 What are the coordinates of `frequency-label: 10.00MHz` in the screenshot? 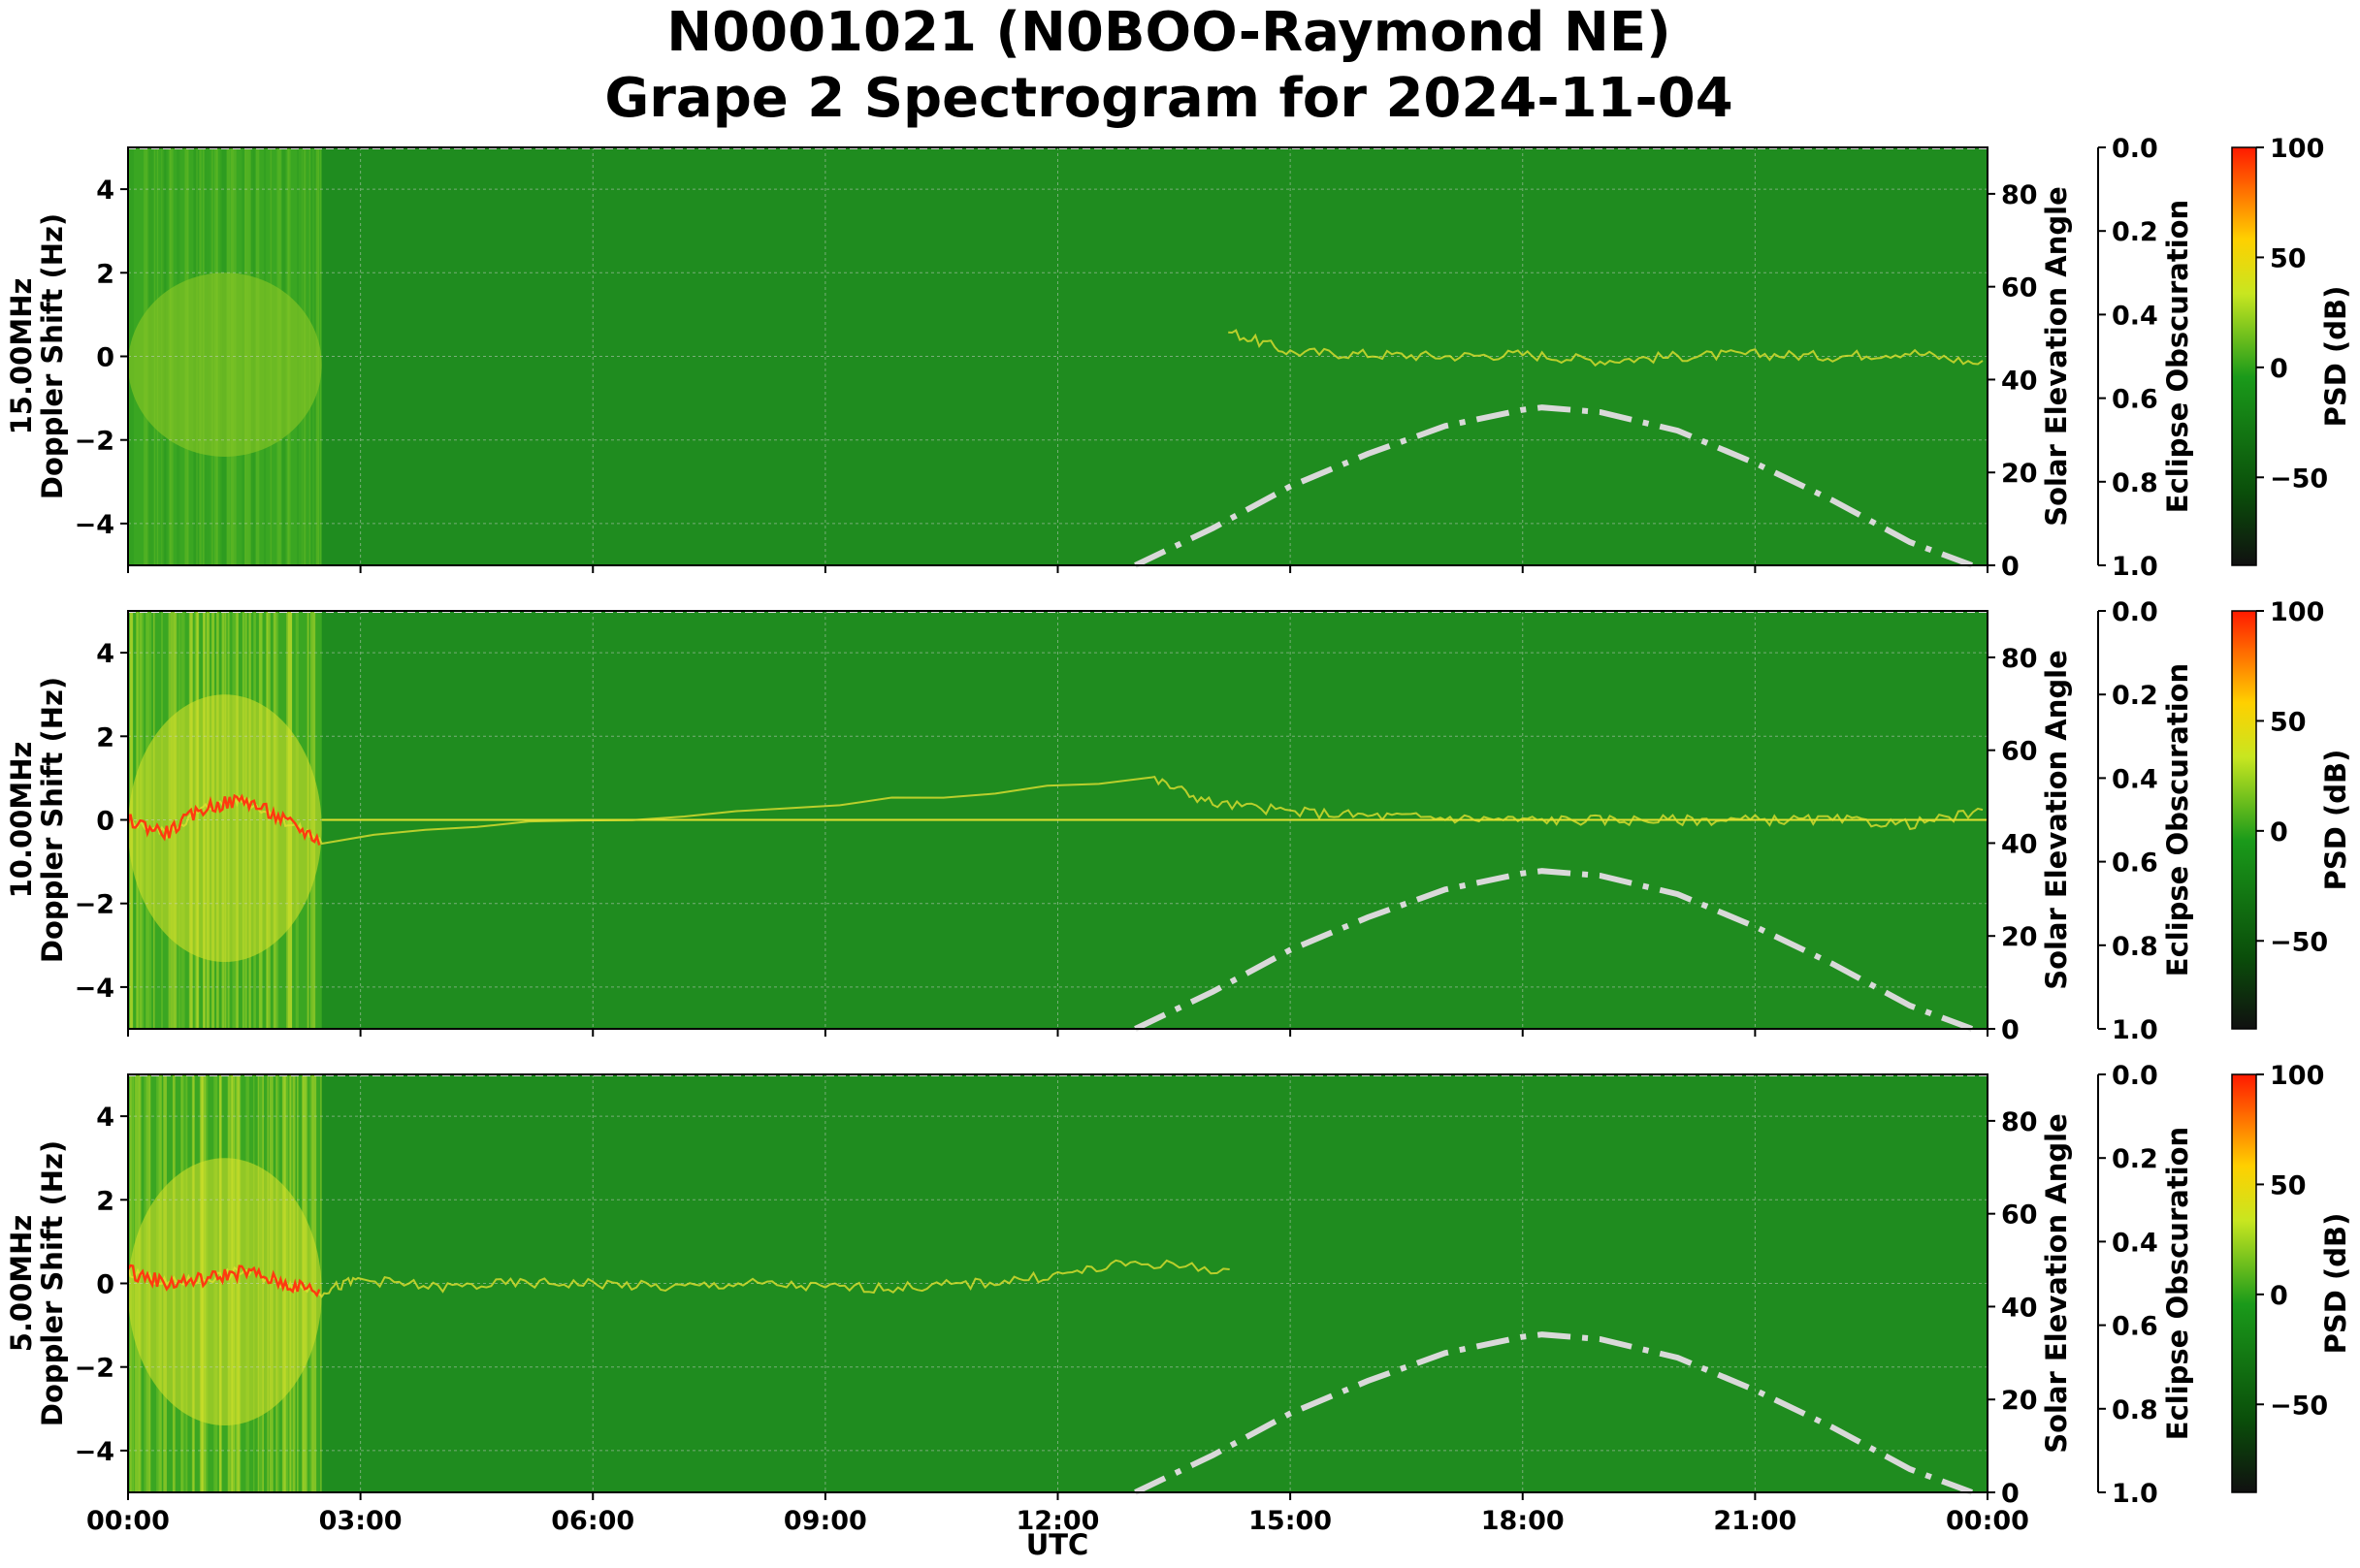 It's located at (21, 820).